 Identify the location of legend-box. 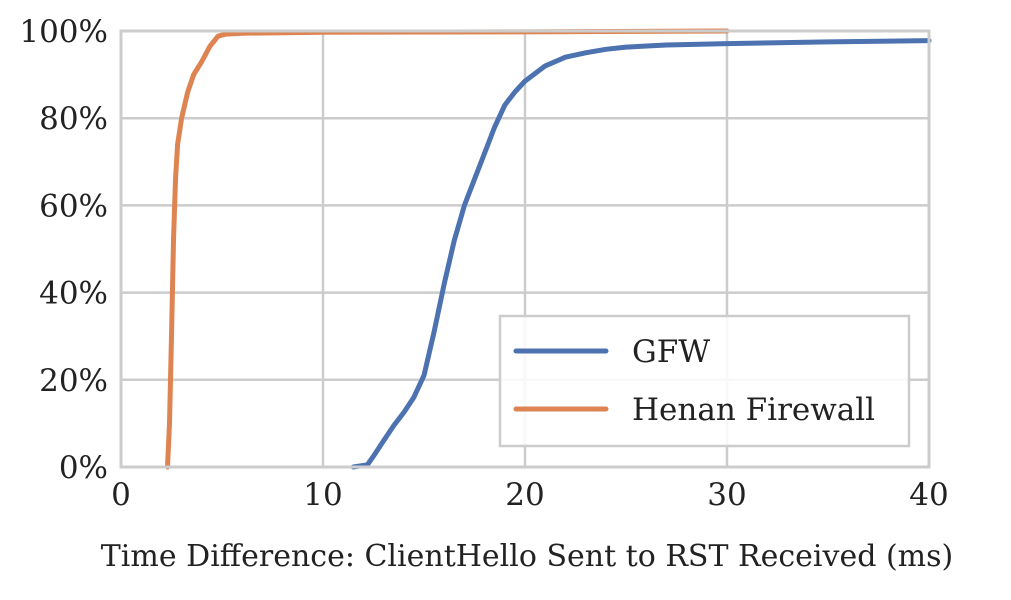
(704, 381).